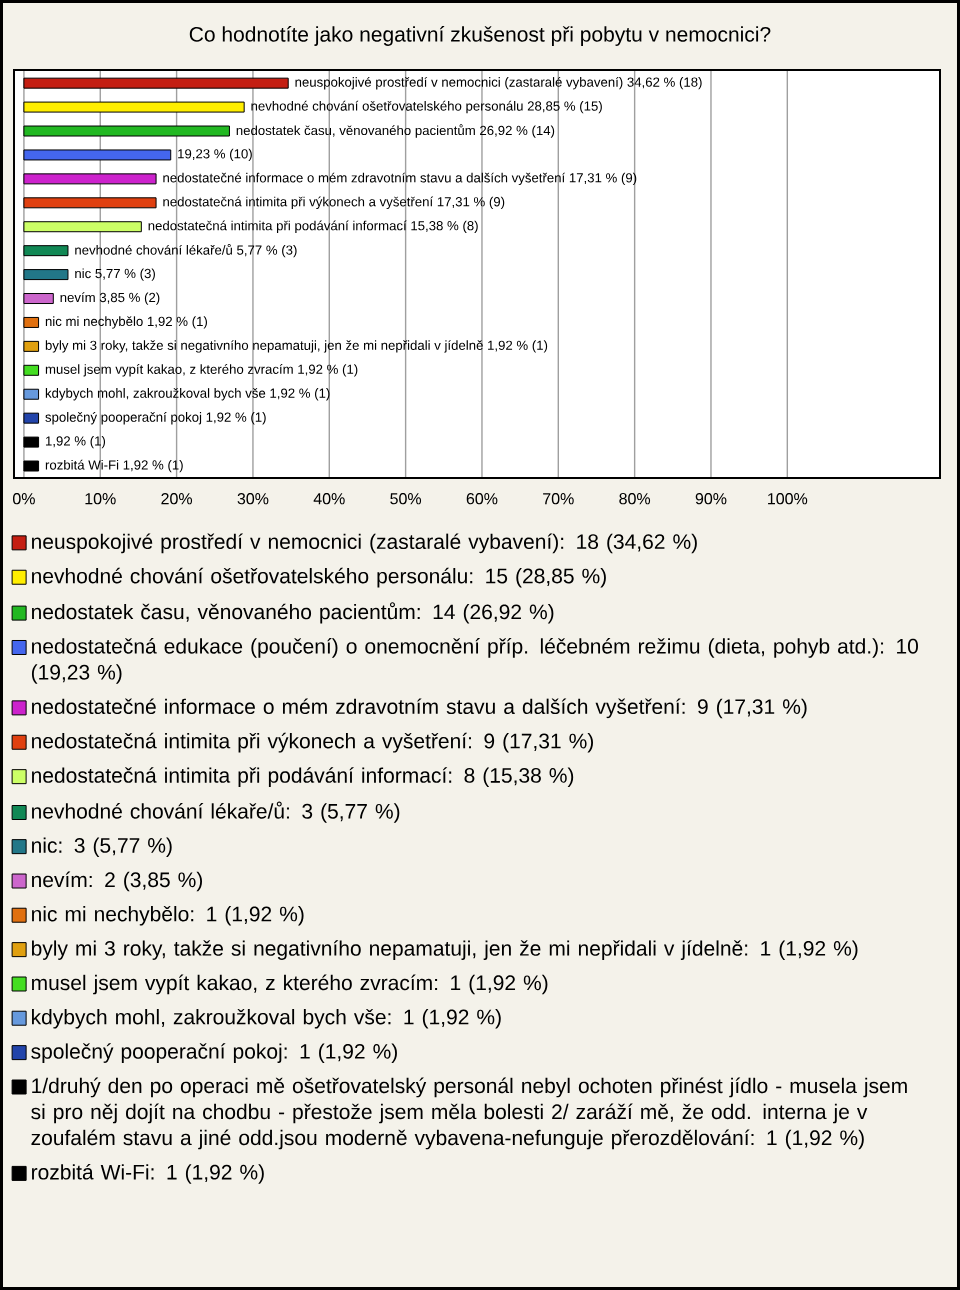  What do you see at coordinates (148, 1173) in the screenshot?
I see `legend-label: rozbitá Wi-Fi: 1 (1,92 %)` at bounding box center [148, 1173].